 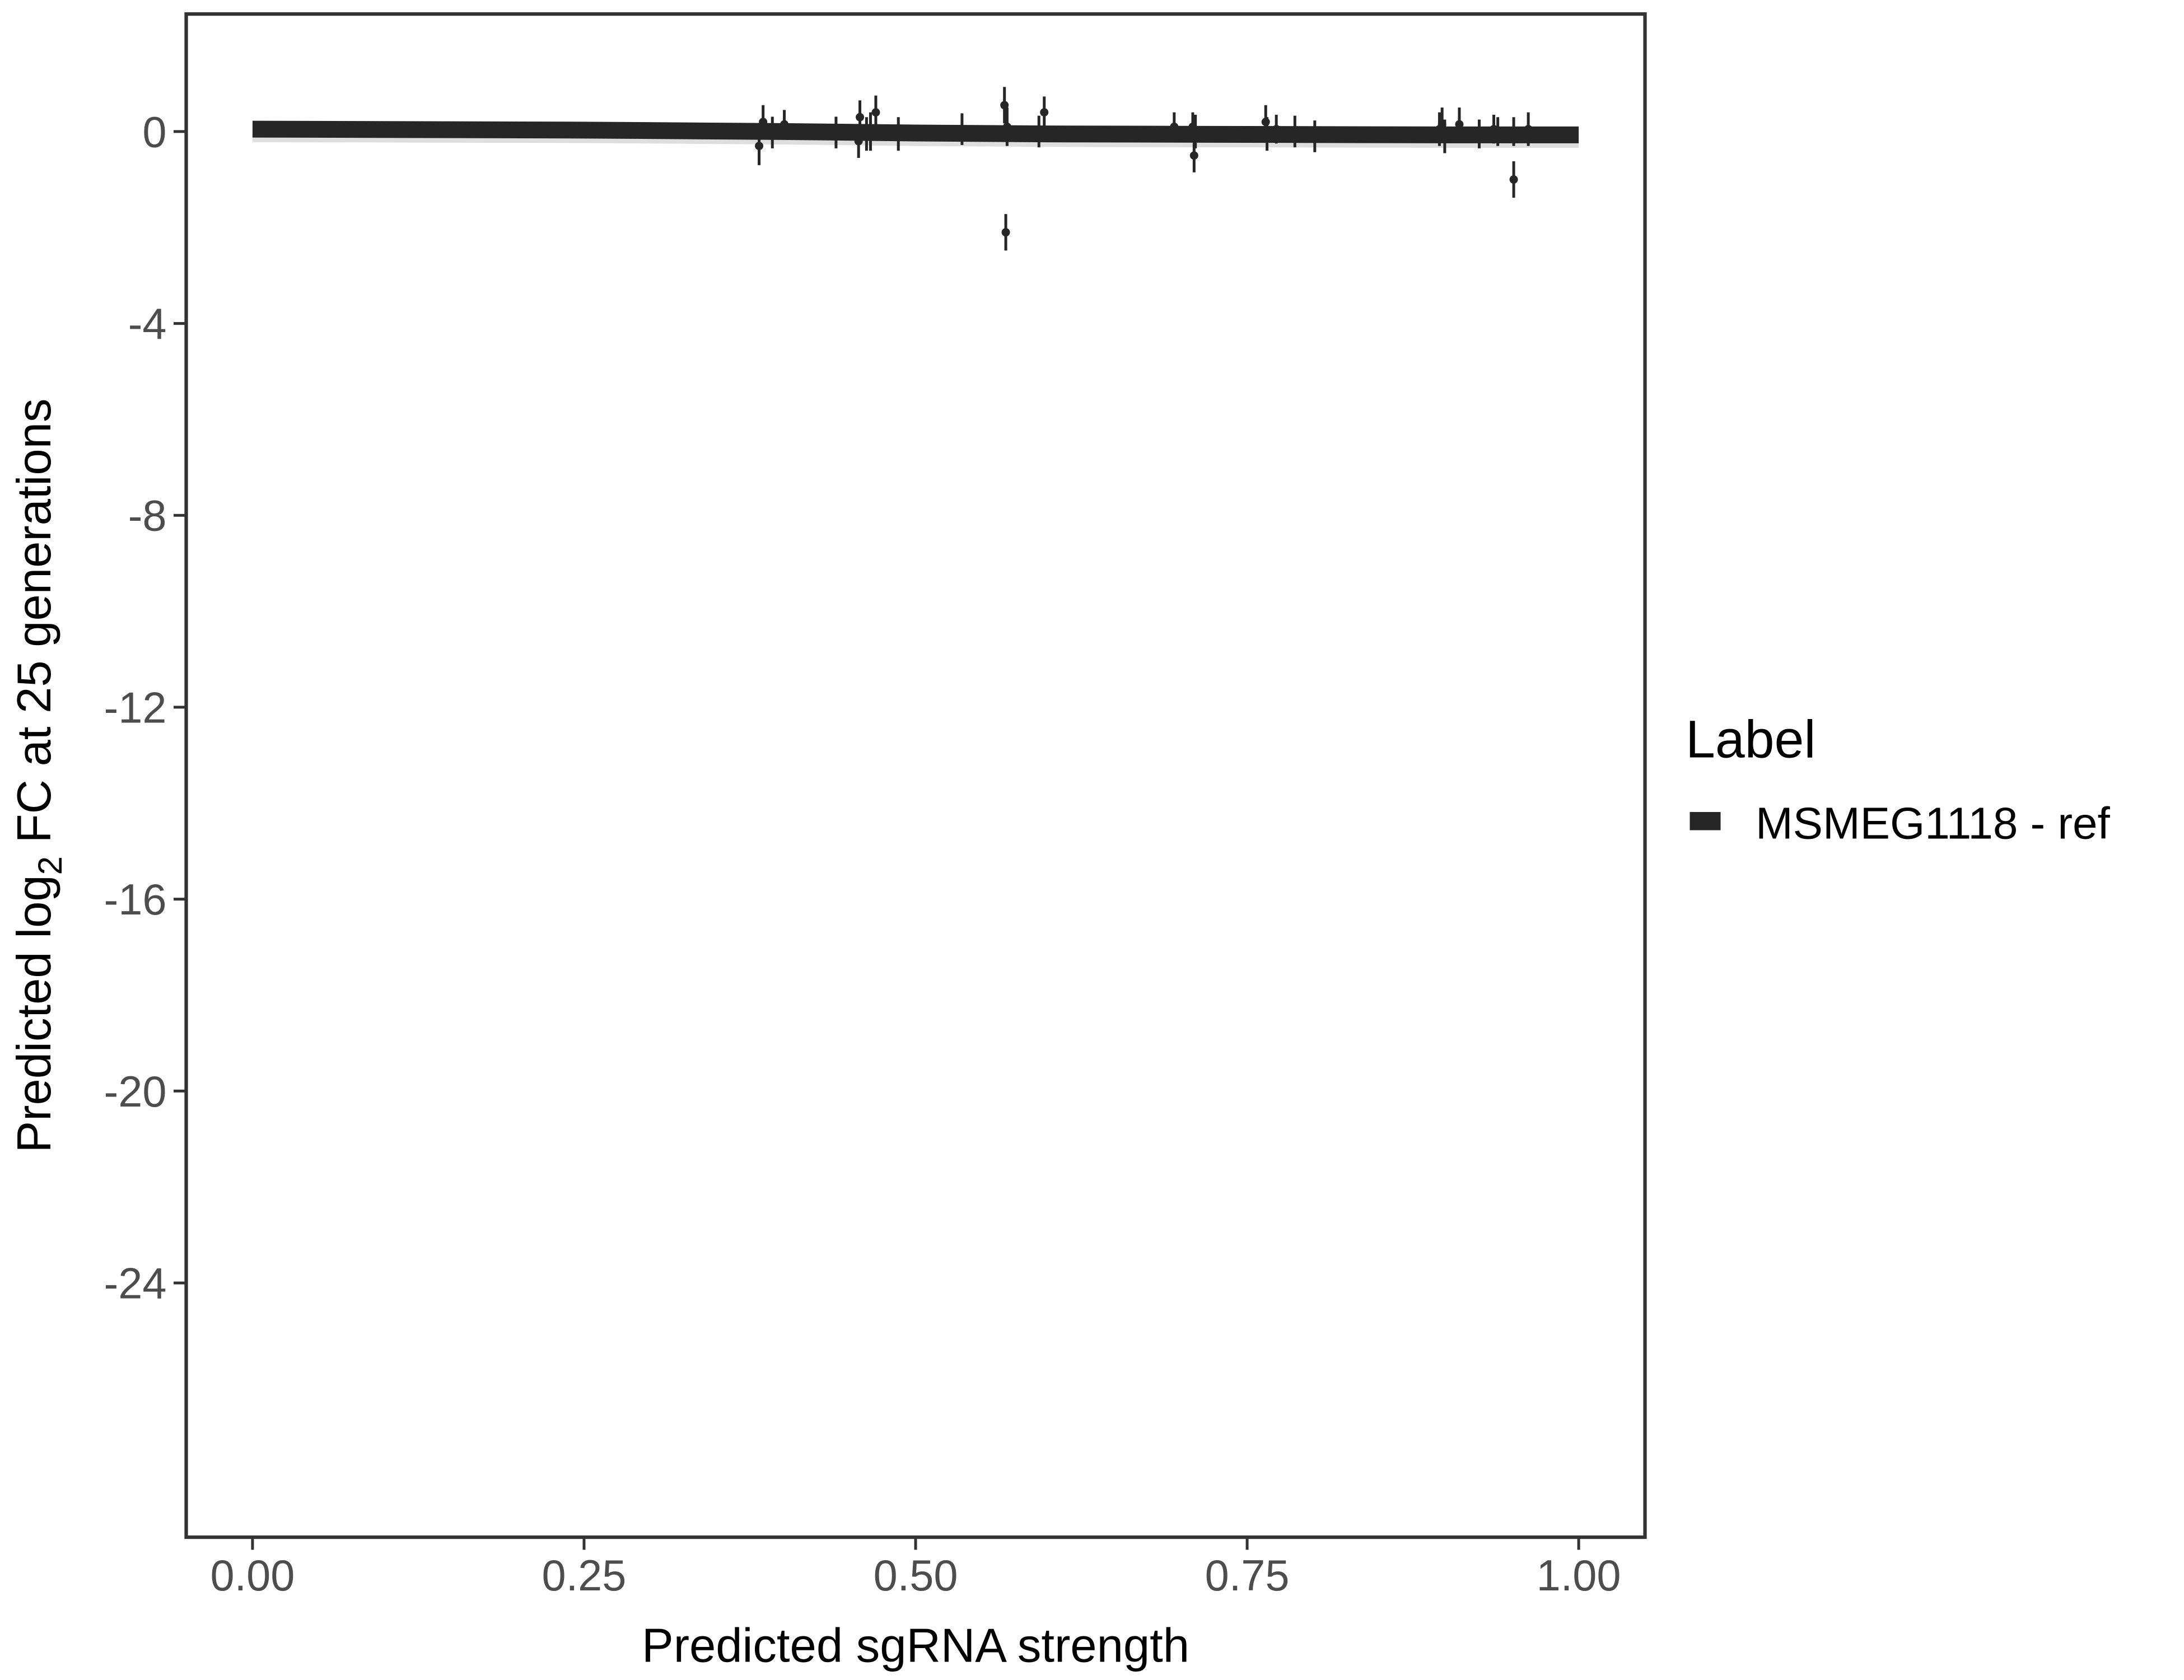 What do you see at coordinates (1706, 821) in the screenshot?
I see `legend-key` at bounding box center [1706, 821].